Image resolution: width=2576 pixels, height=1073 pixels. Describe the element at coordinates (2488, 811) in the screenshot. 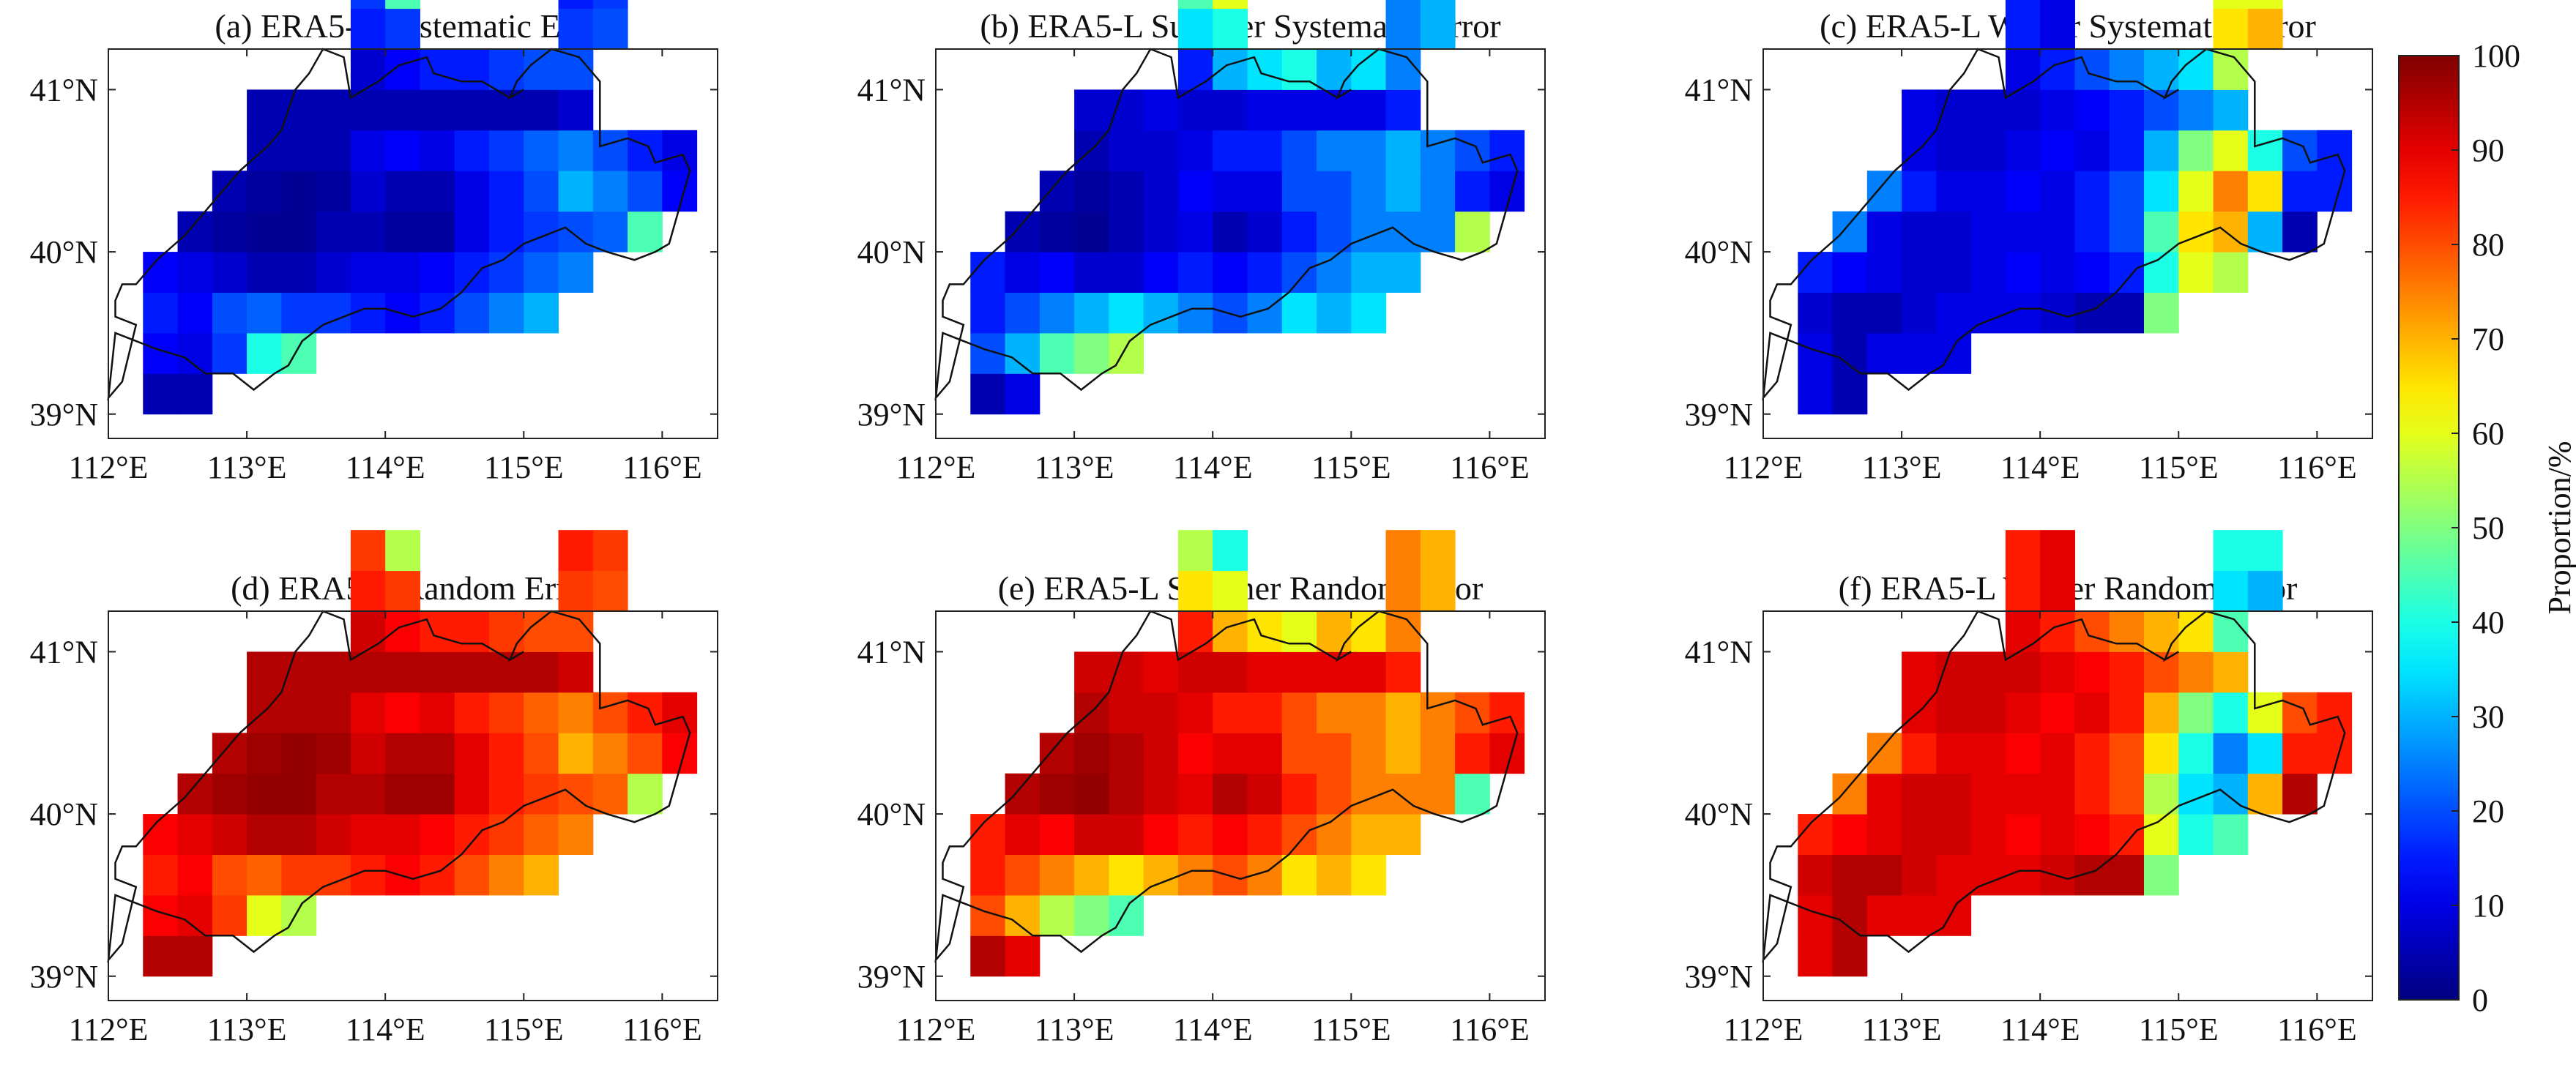

I see `colorbar-tick-label: 20` at that location.